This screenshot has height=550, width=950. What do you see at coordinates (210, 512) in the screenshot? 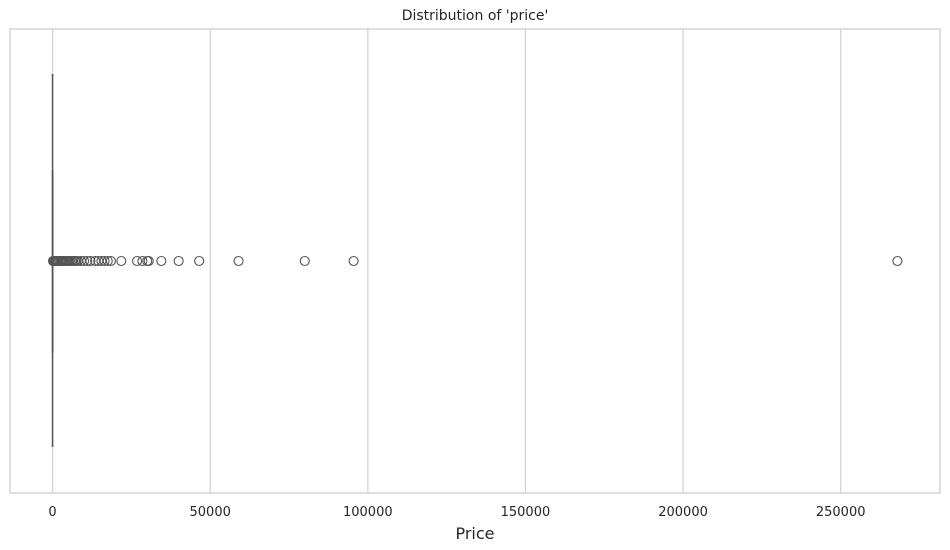
I see `x-tick-label: 50000` at bounding box center [210, 512].